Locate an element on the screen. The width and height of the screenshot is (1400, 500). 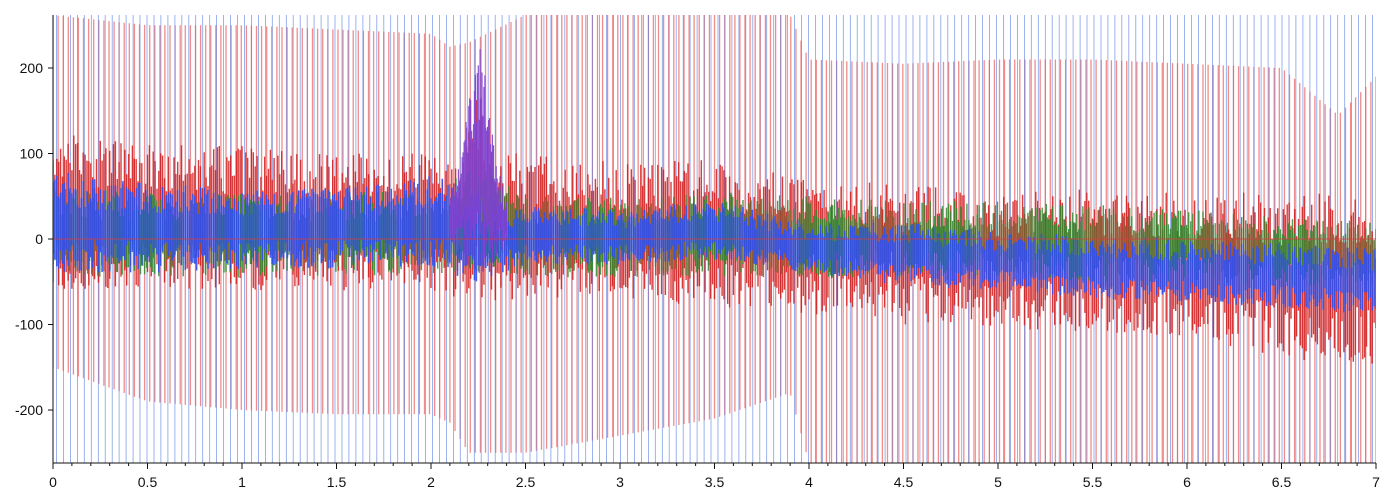
x-tick-label: 6.5 is located at coordinates (1282, 482).